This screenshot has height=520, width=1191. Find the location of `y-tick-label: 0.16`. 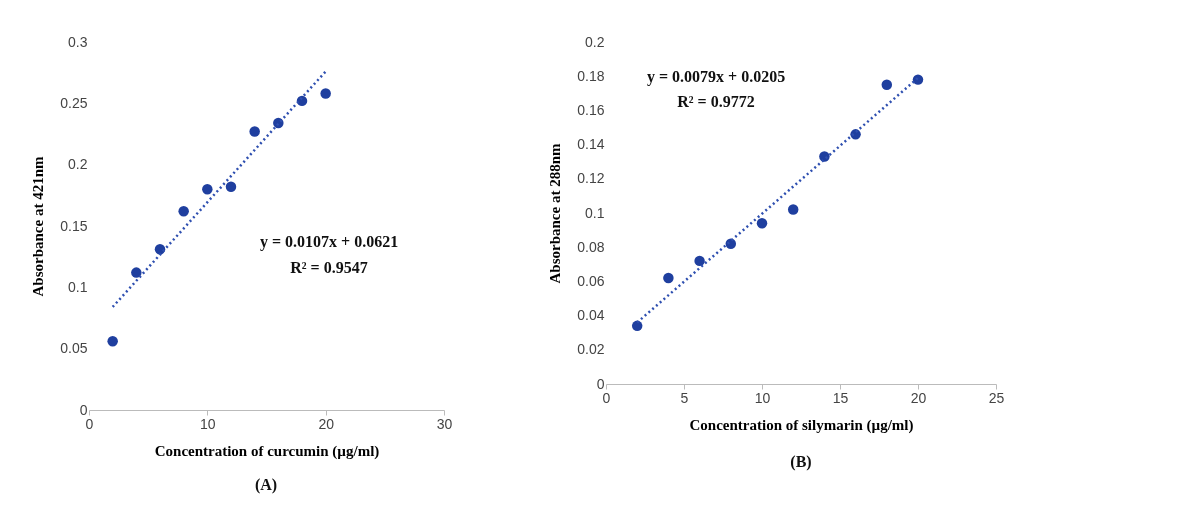

y-tick-label: 0.16 is located at coordinates (591, 109).